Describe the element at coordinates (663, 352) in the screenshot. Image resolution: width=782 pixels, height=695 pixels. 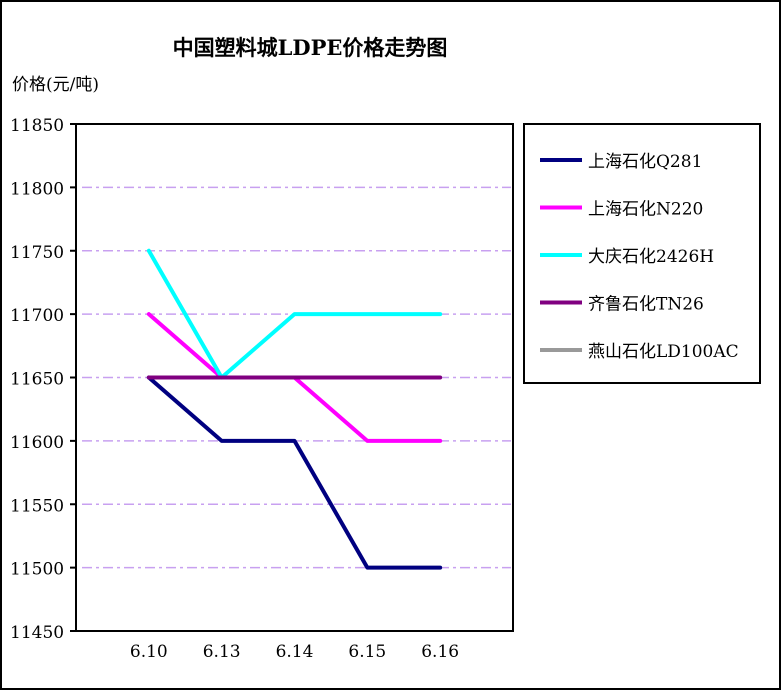
I see `legend-label: 燕山石化LD100AC` at that location.